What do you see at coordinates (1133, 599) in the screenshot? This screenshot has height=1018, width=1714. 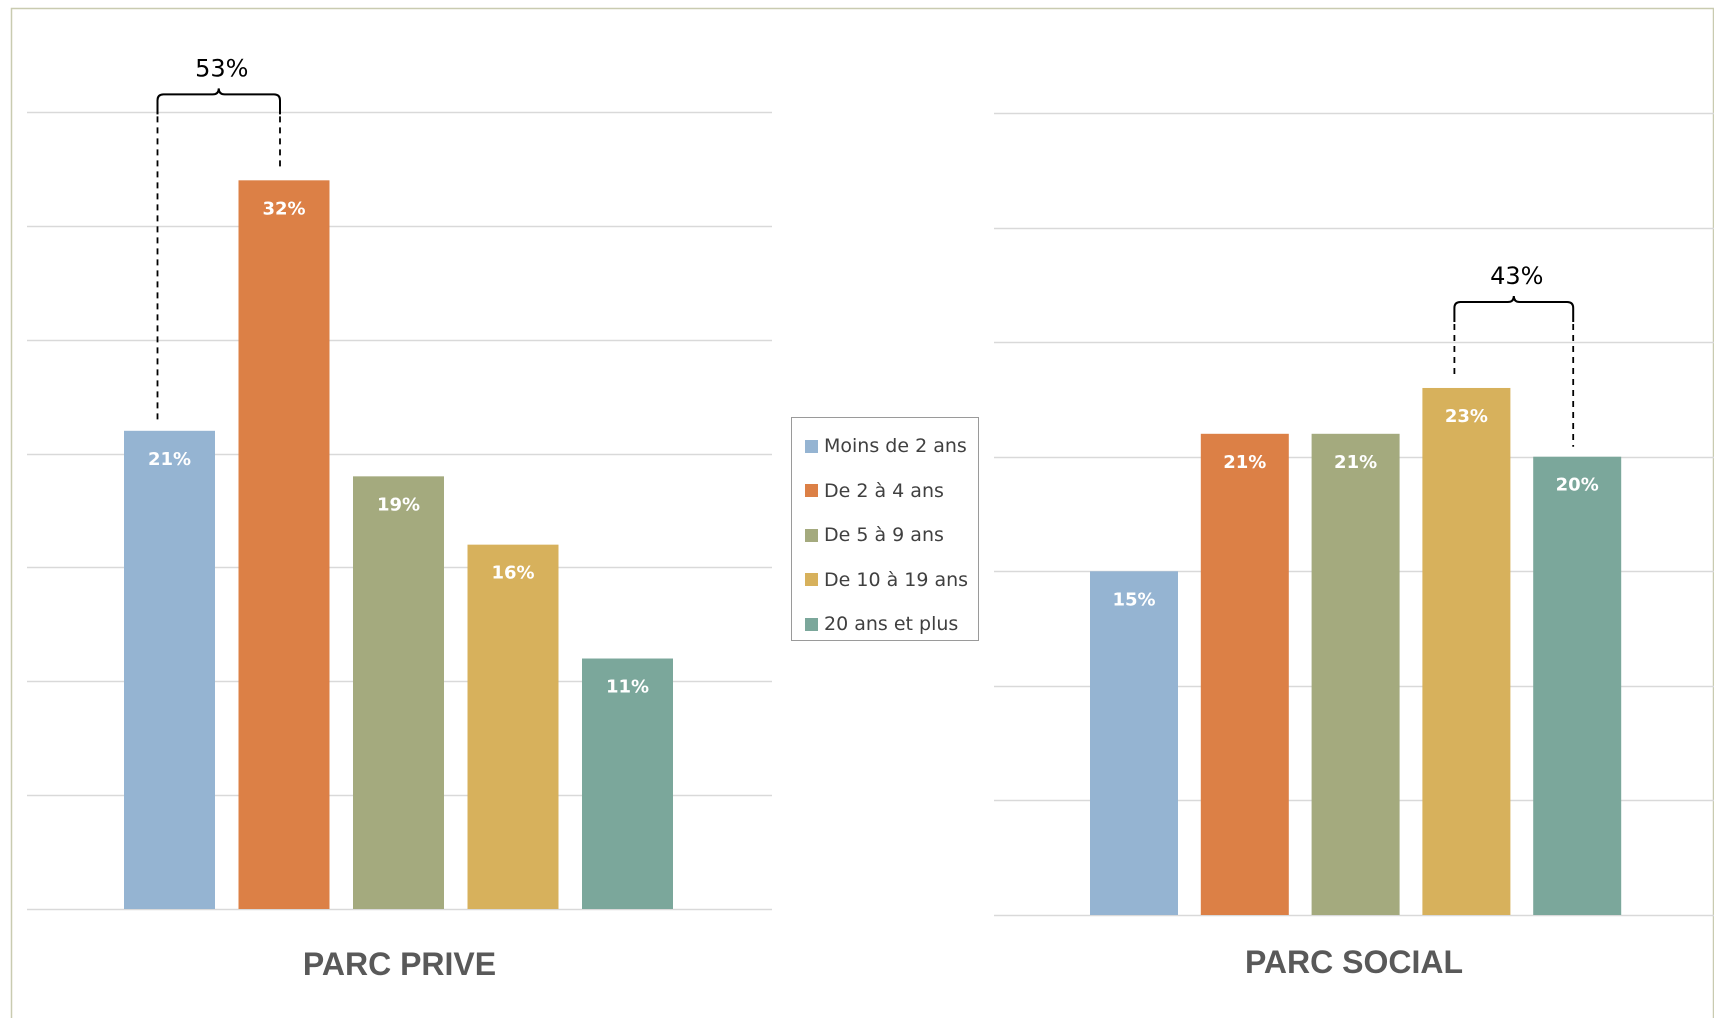 I see `data-label-parc-social: 15%` at bounding box center [1133, 599].